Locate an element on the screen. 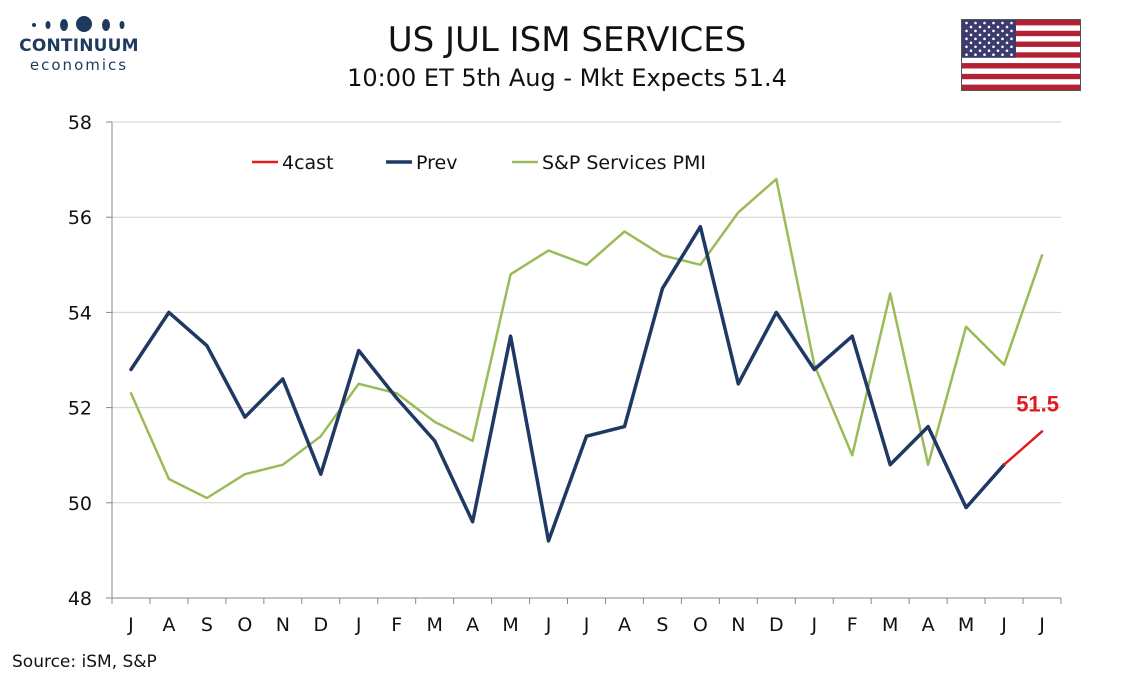 The width and height of the screenshot is (1134, 680). logo-name: CONTINUUM is located at coordinates (79, 46).